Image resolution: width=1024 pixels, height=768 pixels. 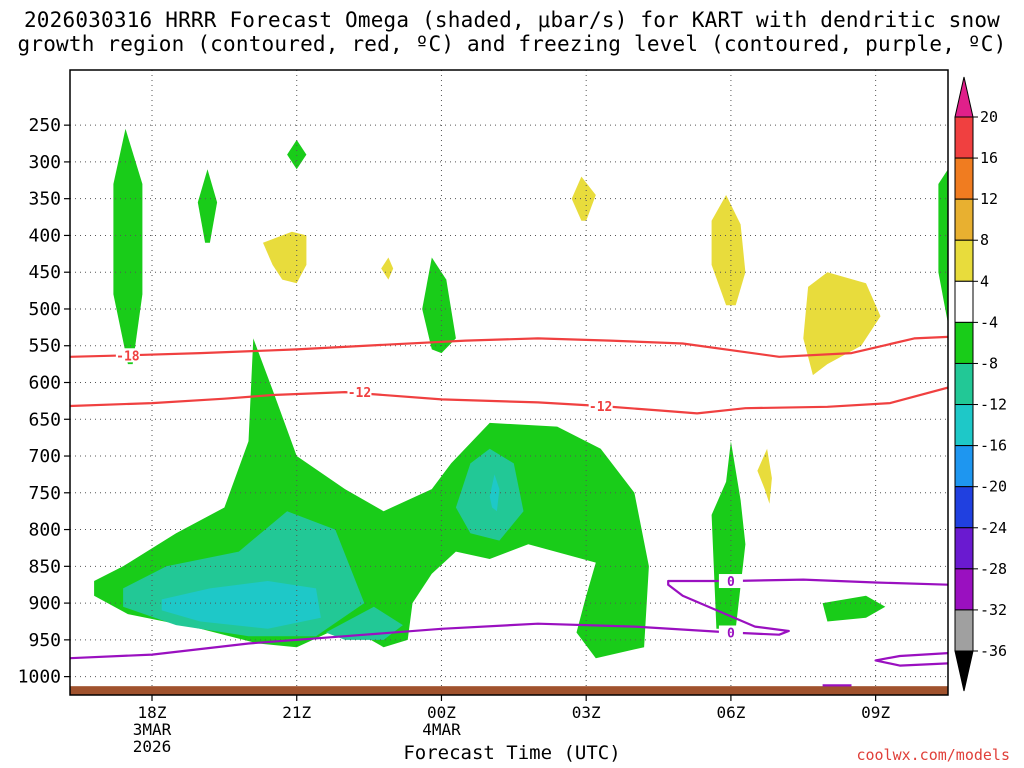 What do you see at coordinates (730, 712) in the screenshot?
I see `x-tick-label-0: 06Z` at bounding box center [730, 712].